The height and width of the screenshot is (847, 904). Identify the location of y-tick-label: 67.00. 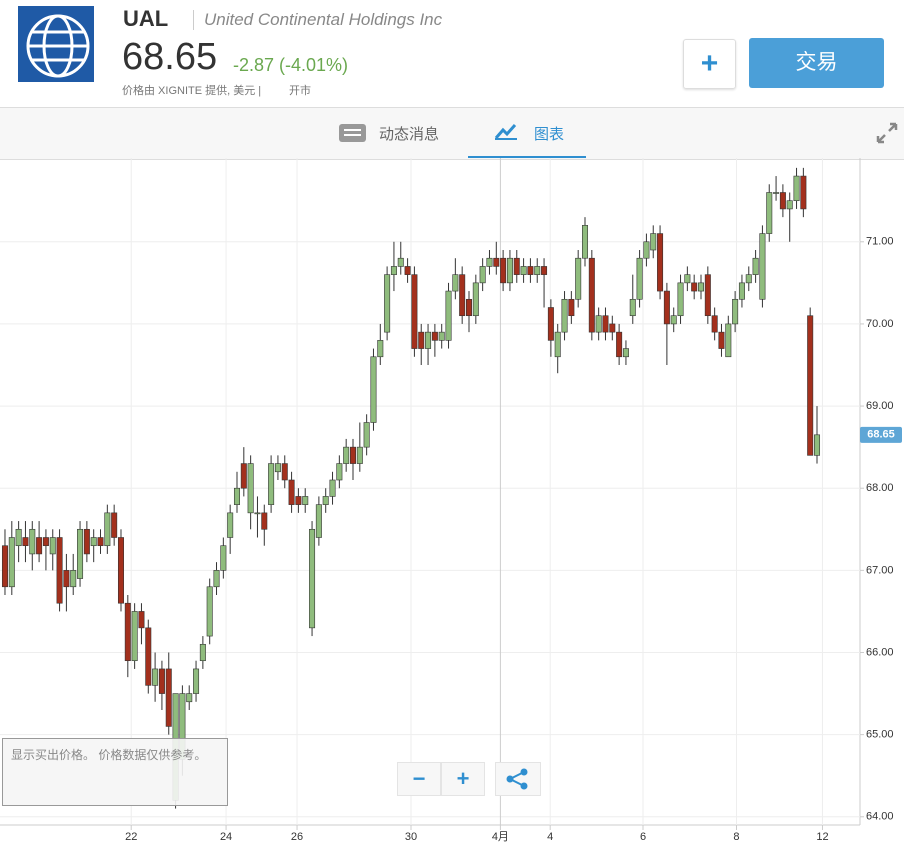
(880, 570).